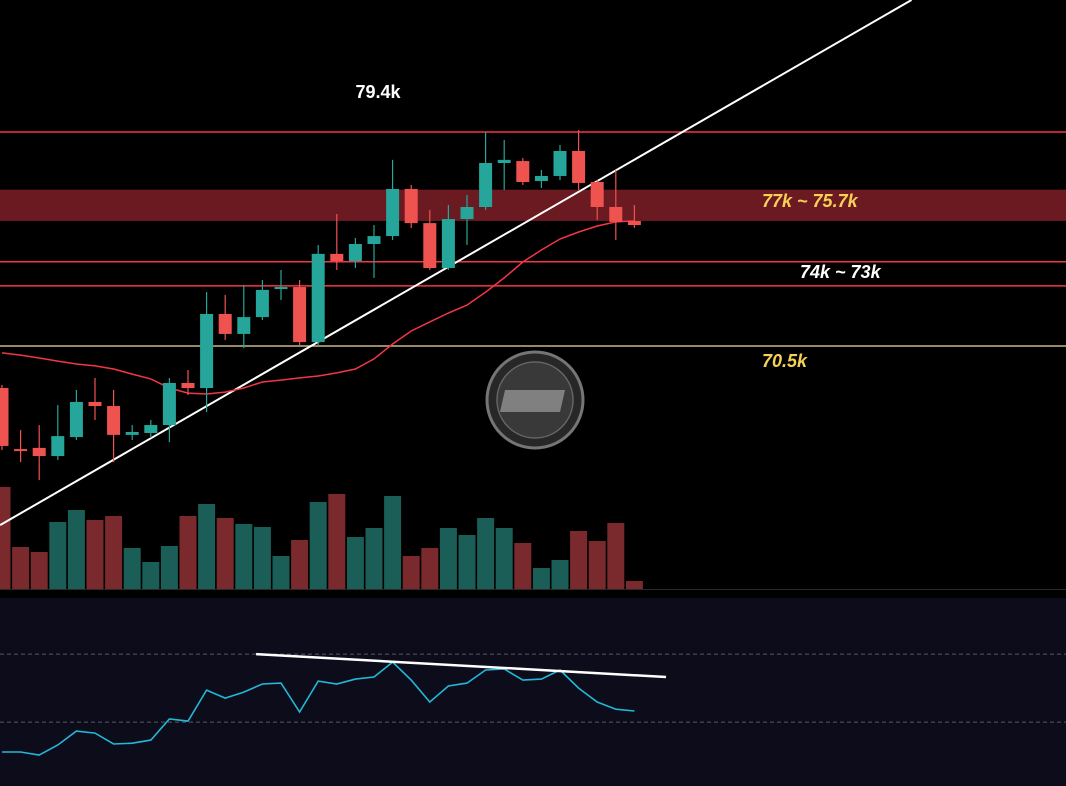  Describe the element at coordinates (378, 92) in the screenshot. I see `level-label: 79.4k` at that location.